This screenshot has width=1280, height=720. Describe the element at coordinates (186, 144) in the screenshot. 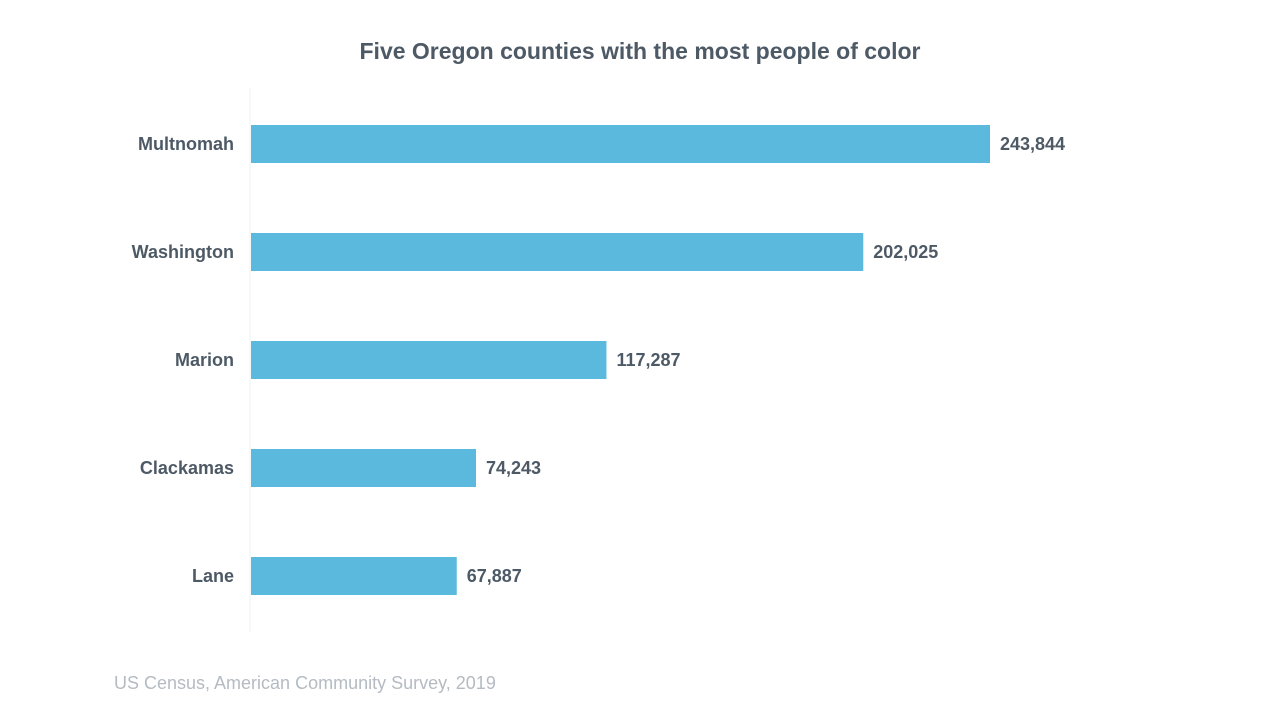

I see `category-label-multnomah: Multnomah` at that location.